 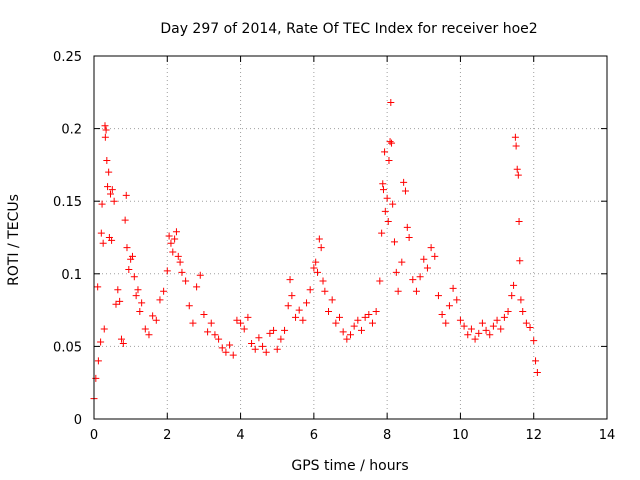 What do you see at coordinates (460, 435) in the screenshot?
I see `x-tick-label: 10` at bounding box center [460, 435].